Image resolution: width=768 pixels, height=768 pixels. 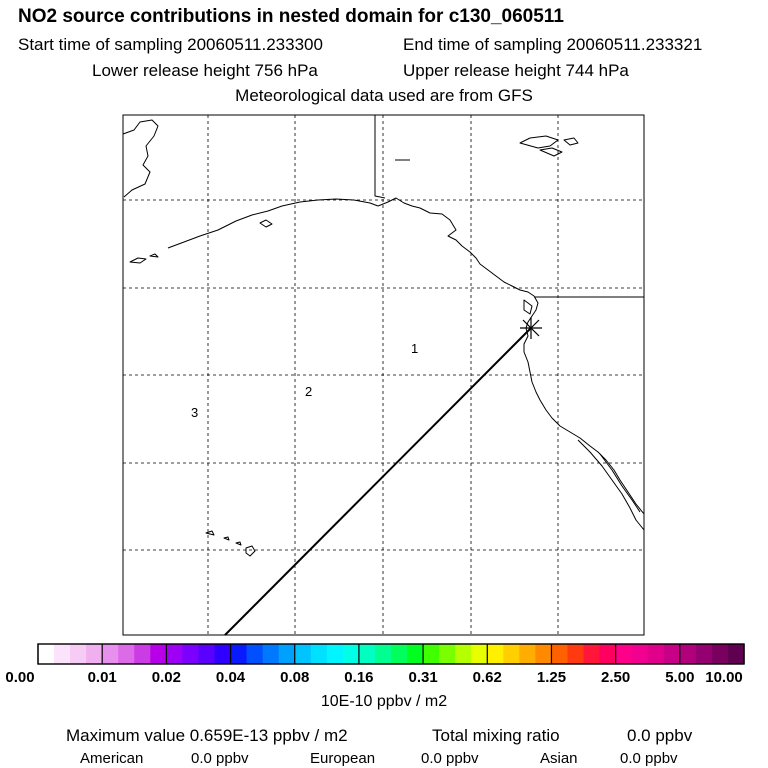 What do you see at coordinates (102, 677) in the screenshot?
I see `colorbar-tick-label: 0.01` at bounding box center [102, 677].